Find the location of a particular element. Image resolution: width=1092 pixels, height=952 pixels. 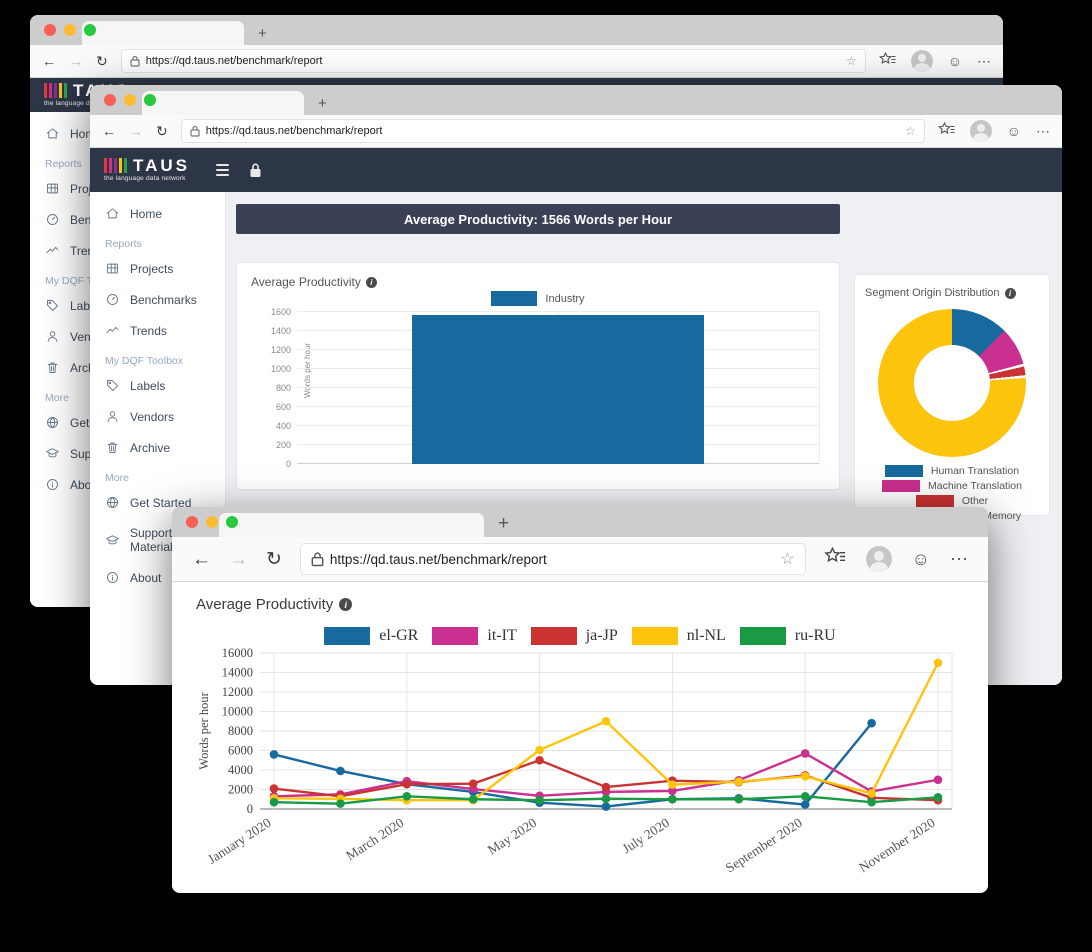

sidebar-item-labels: Labels is located at coordinates (157, 385).